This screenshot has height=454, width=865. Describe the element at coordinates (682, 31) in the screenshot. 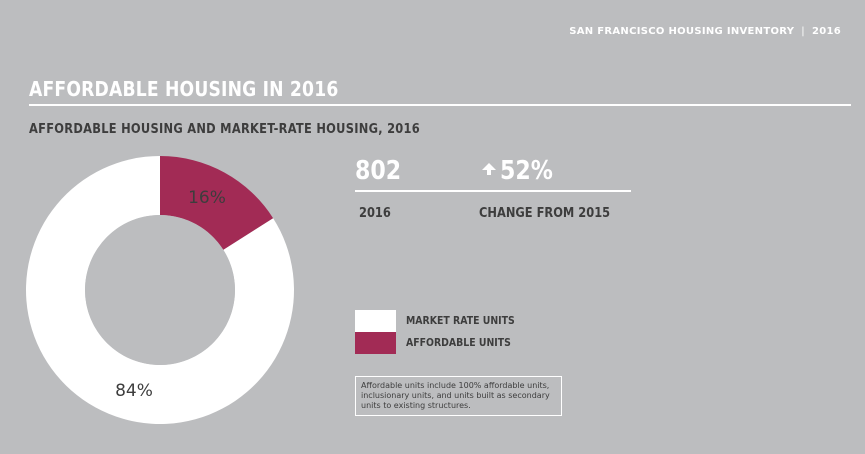

I see `report-name: SAN FRANCISCO HOUSING INVENTORY` at that location.